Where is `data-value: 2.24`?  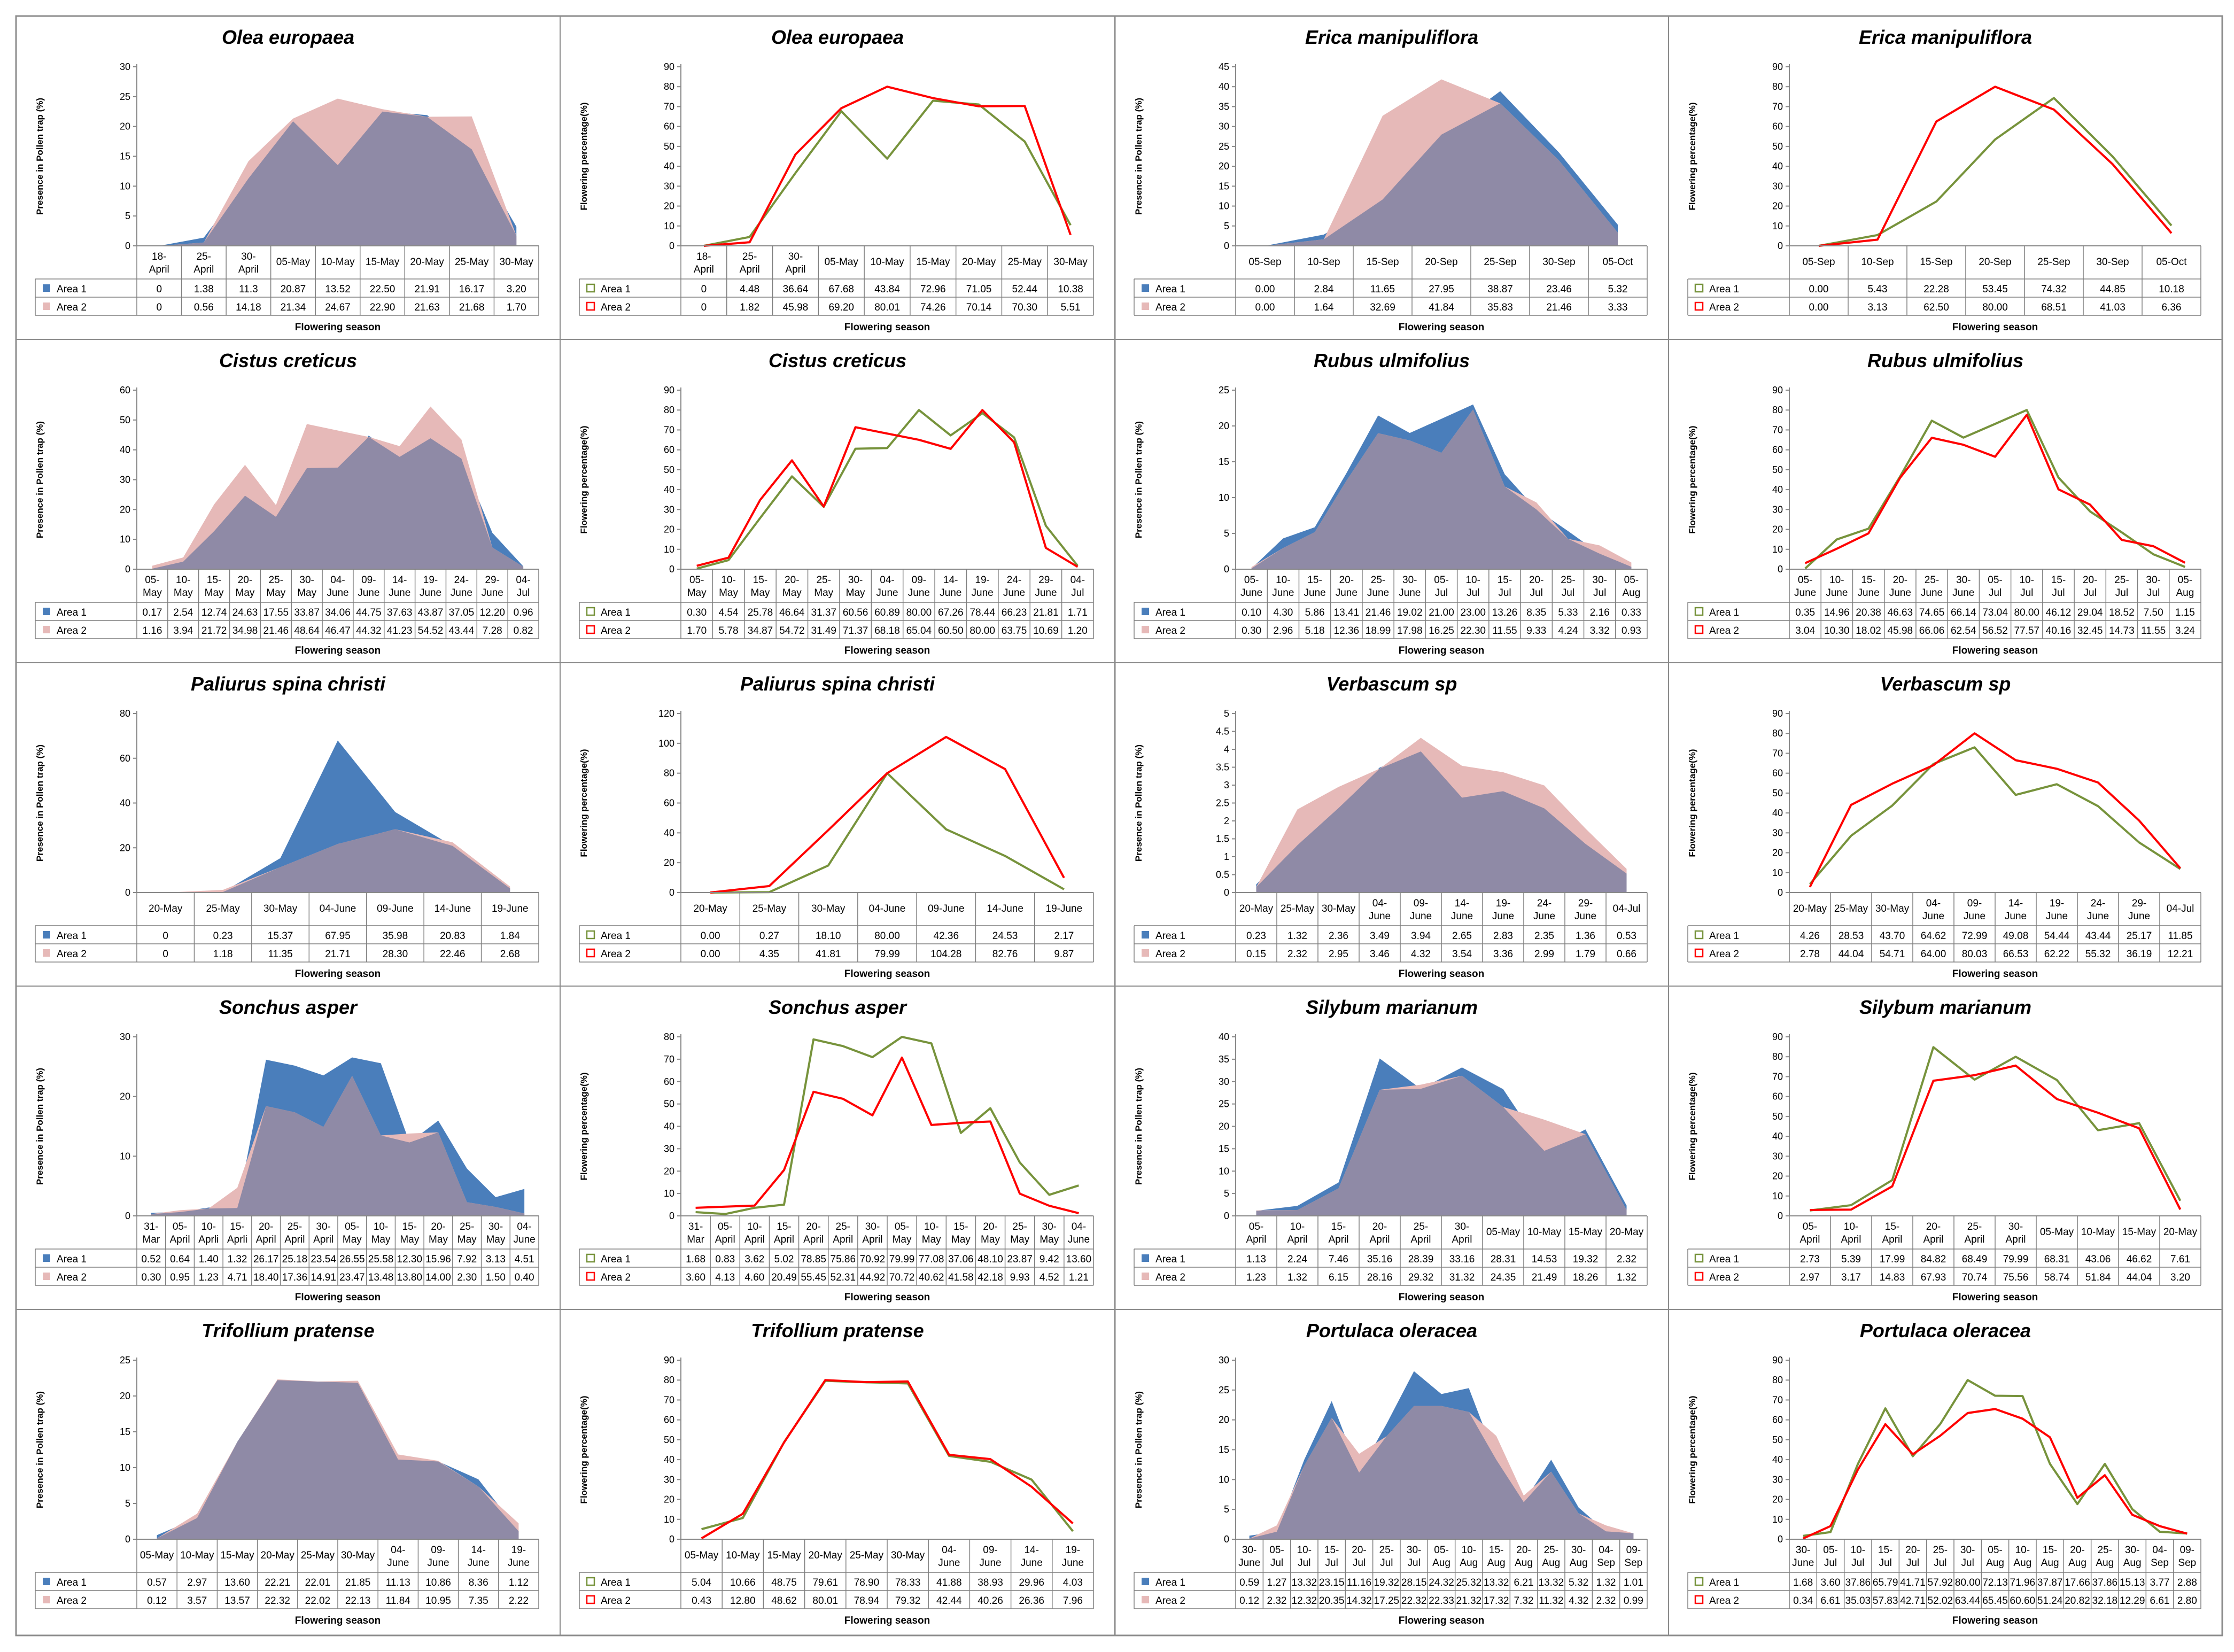 data-value: 2.24 is located at coordinates (1297, 1259).